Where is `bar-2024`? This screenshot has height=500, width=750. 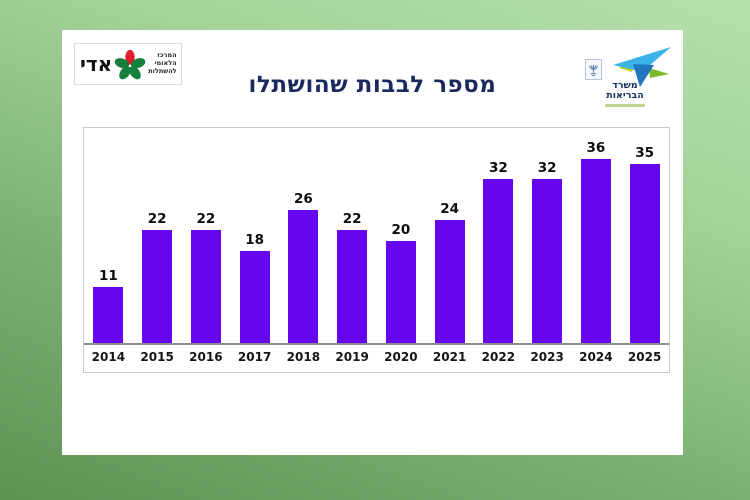
bar-2024 is located at coordinates (595, 251).